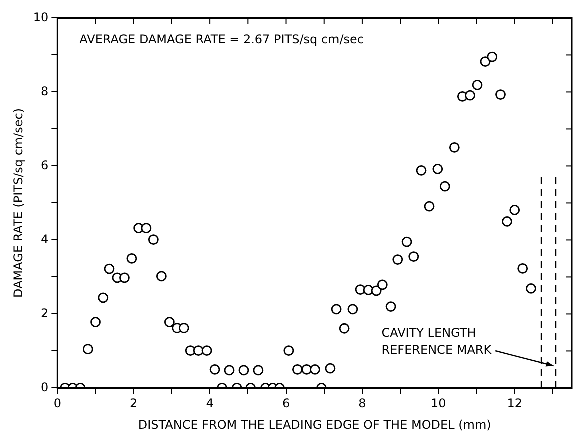 Image resolution: width=586 pixels, height=445 pixels. I want to click on y-tick-label: 2, so click(45, 313).